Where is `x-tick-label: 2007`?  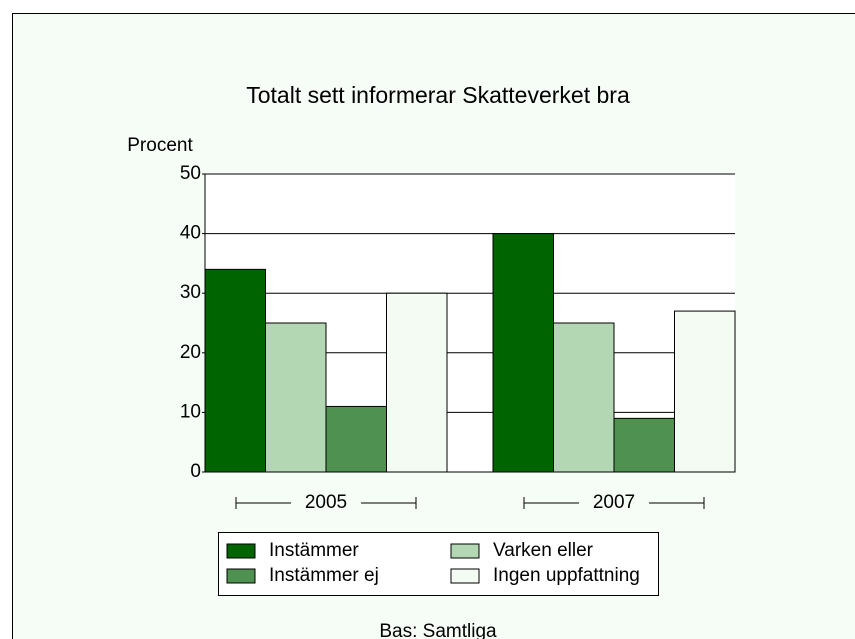
x-tick-label: 2007 is located at coordinates (614, 502).